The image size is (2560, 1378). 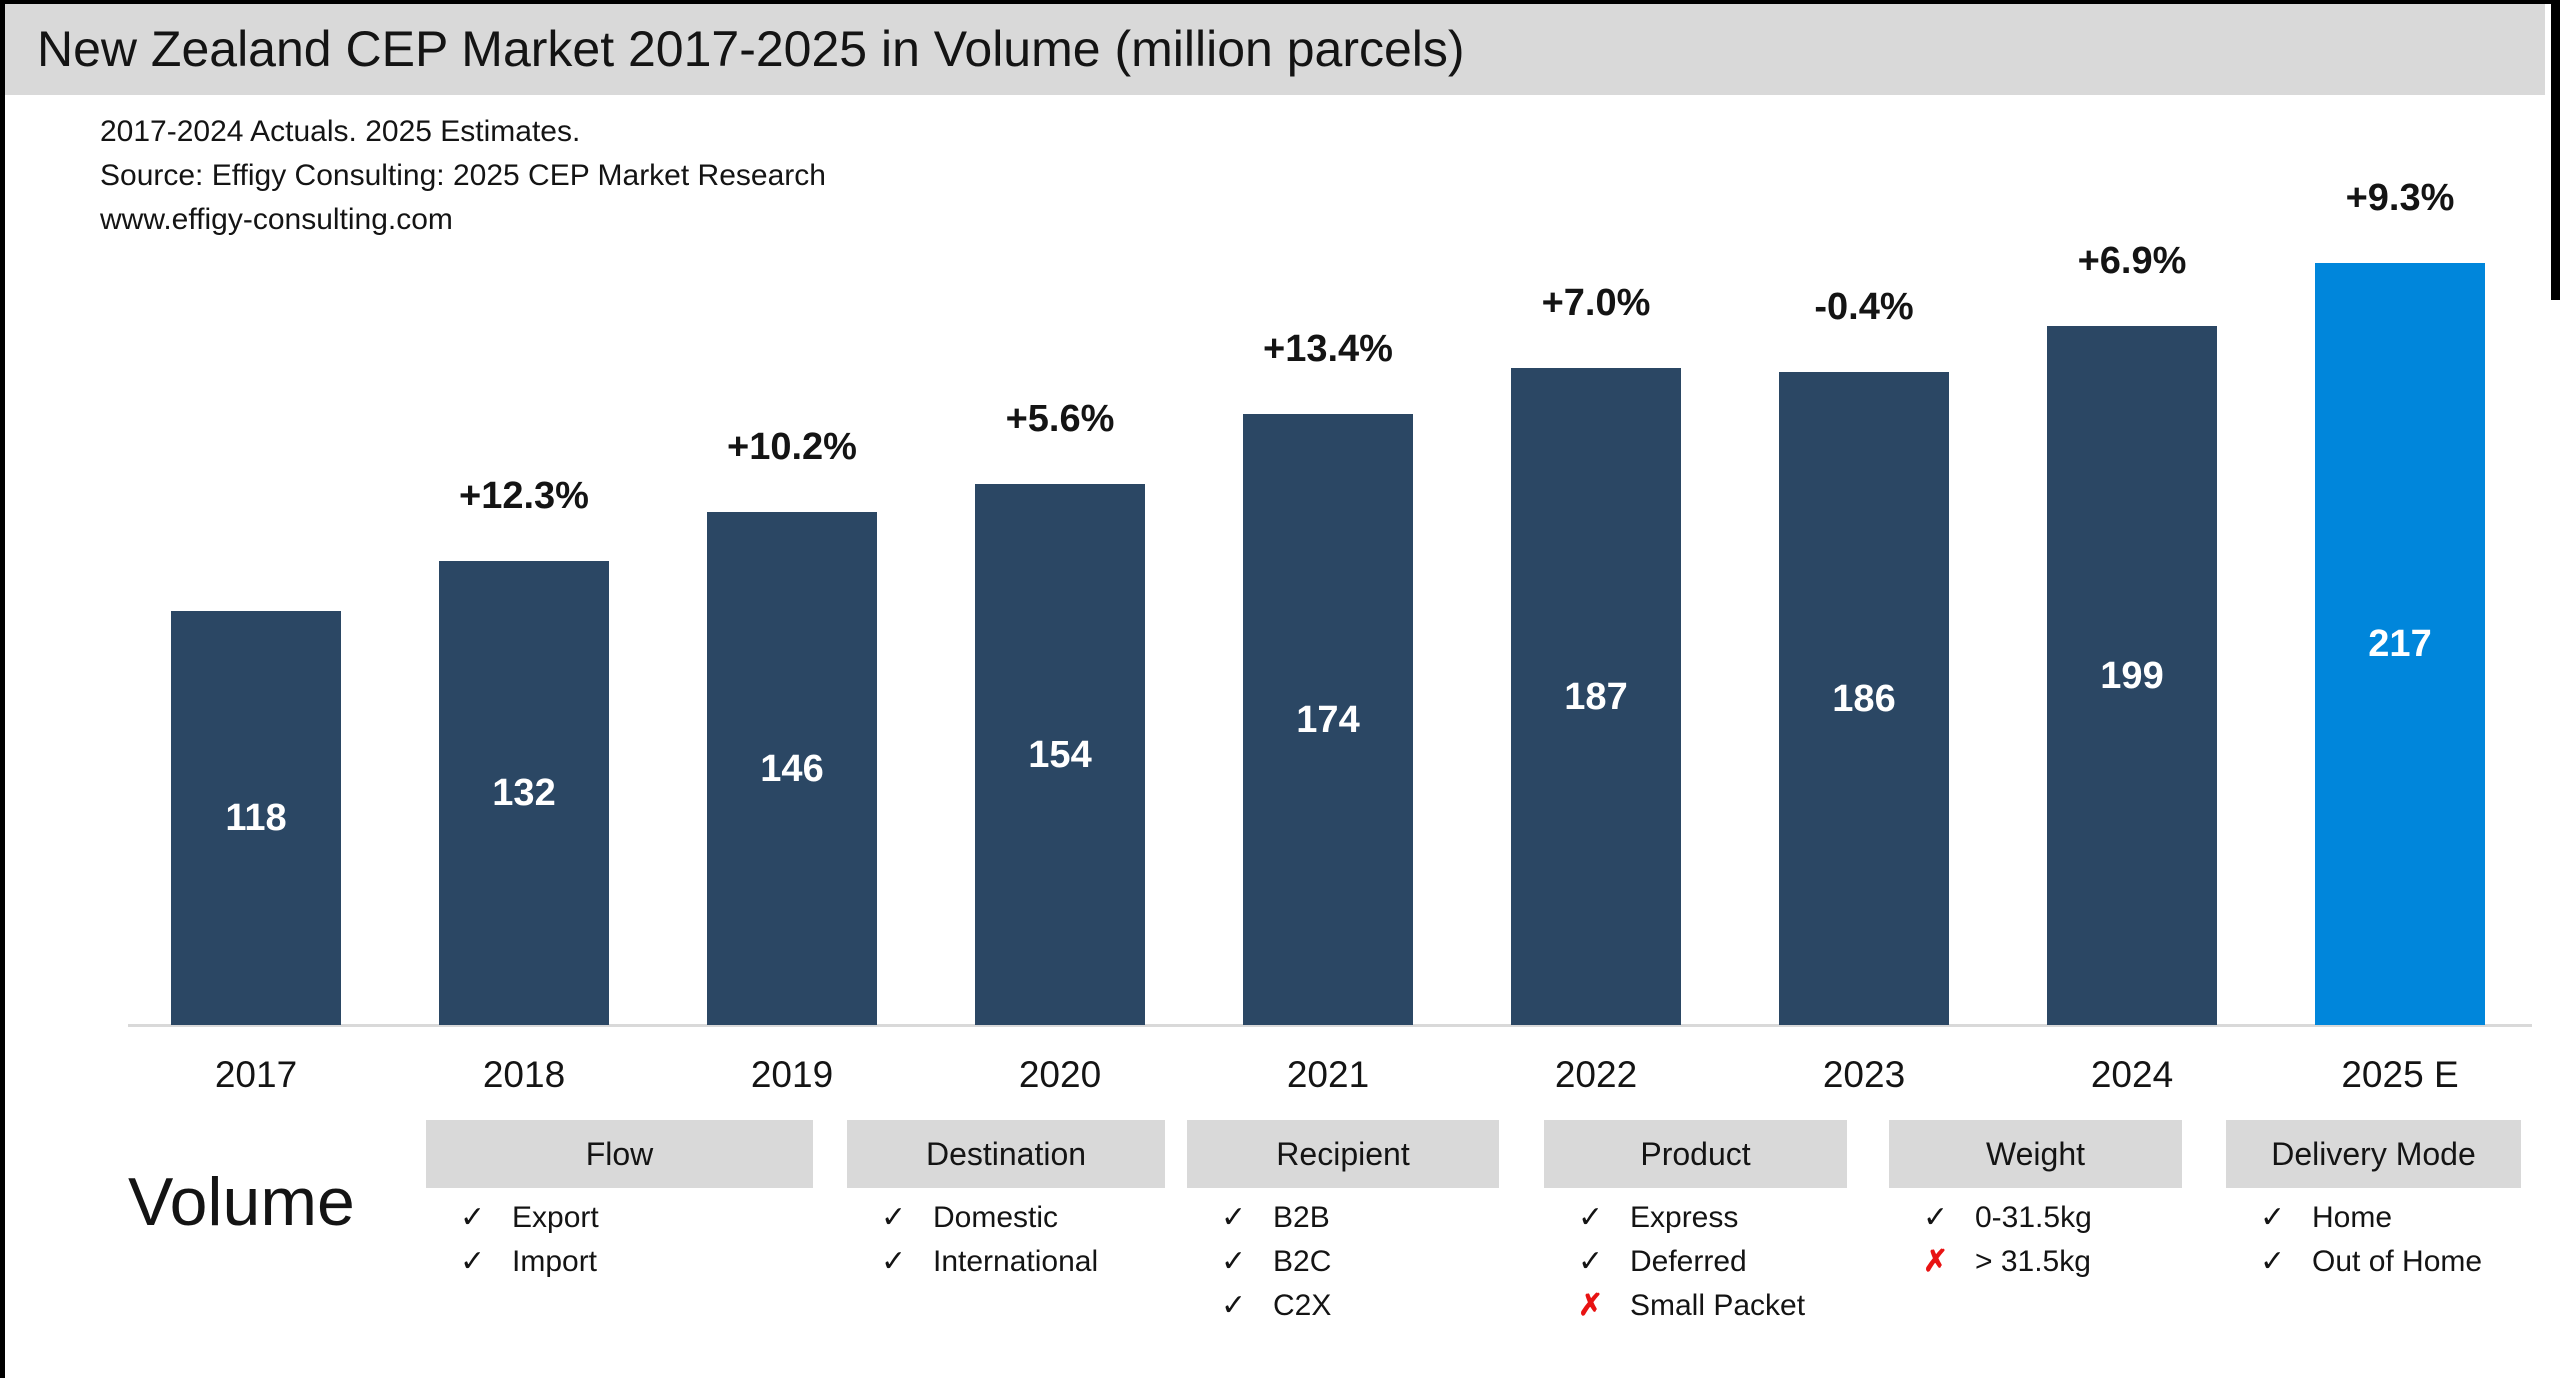 I want to click on bar-value-label: 132, so click(x=524, y=793).